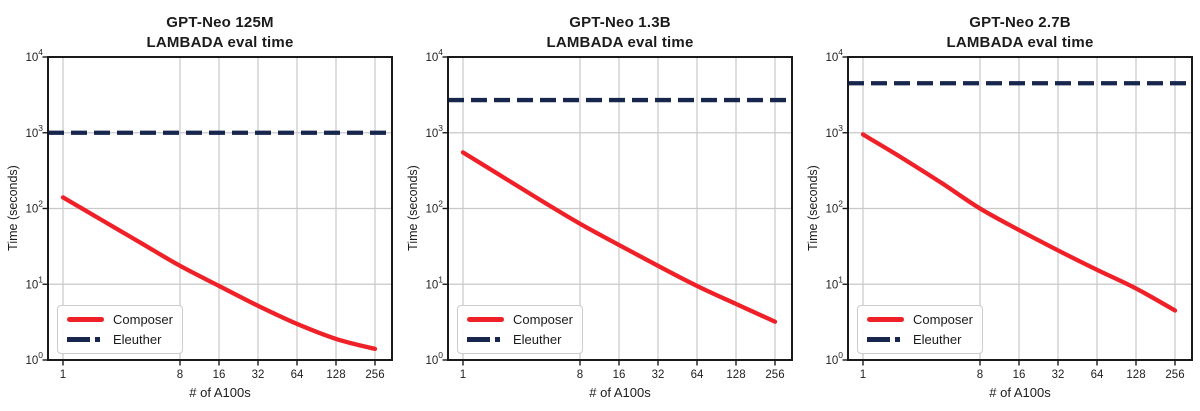 The width and height of the screenshot is (1200, 411). I want to click on chart-title: GPT-Neo 2.7B LAMBADA eval time, so click(1020, 33).